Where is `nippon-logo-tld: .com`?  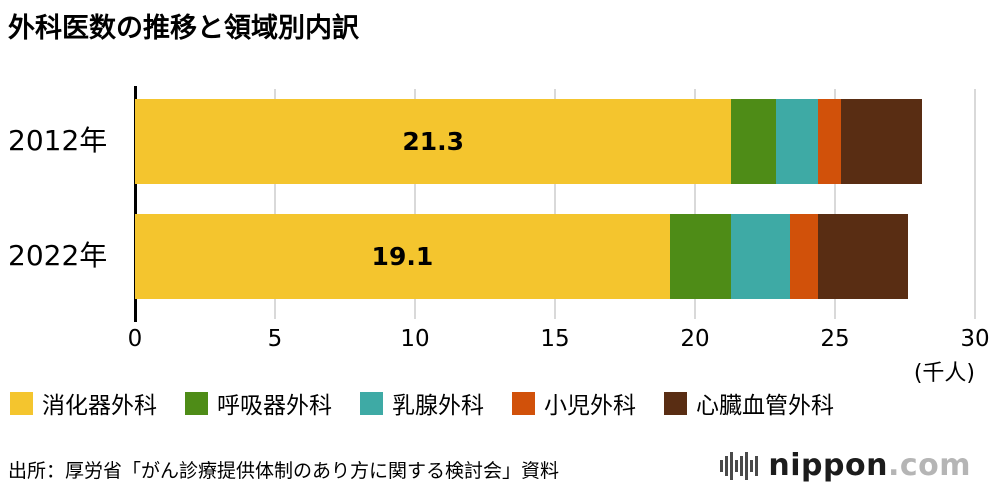
nippon-logo-tld: .com is located at coordinates (929, 465).